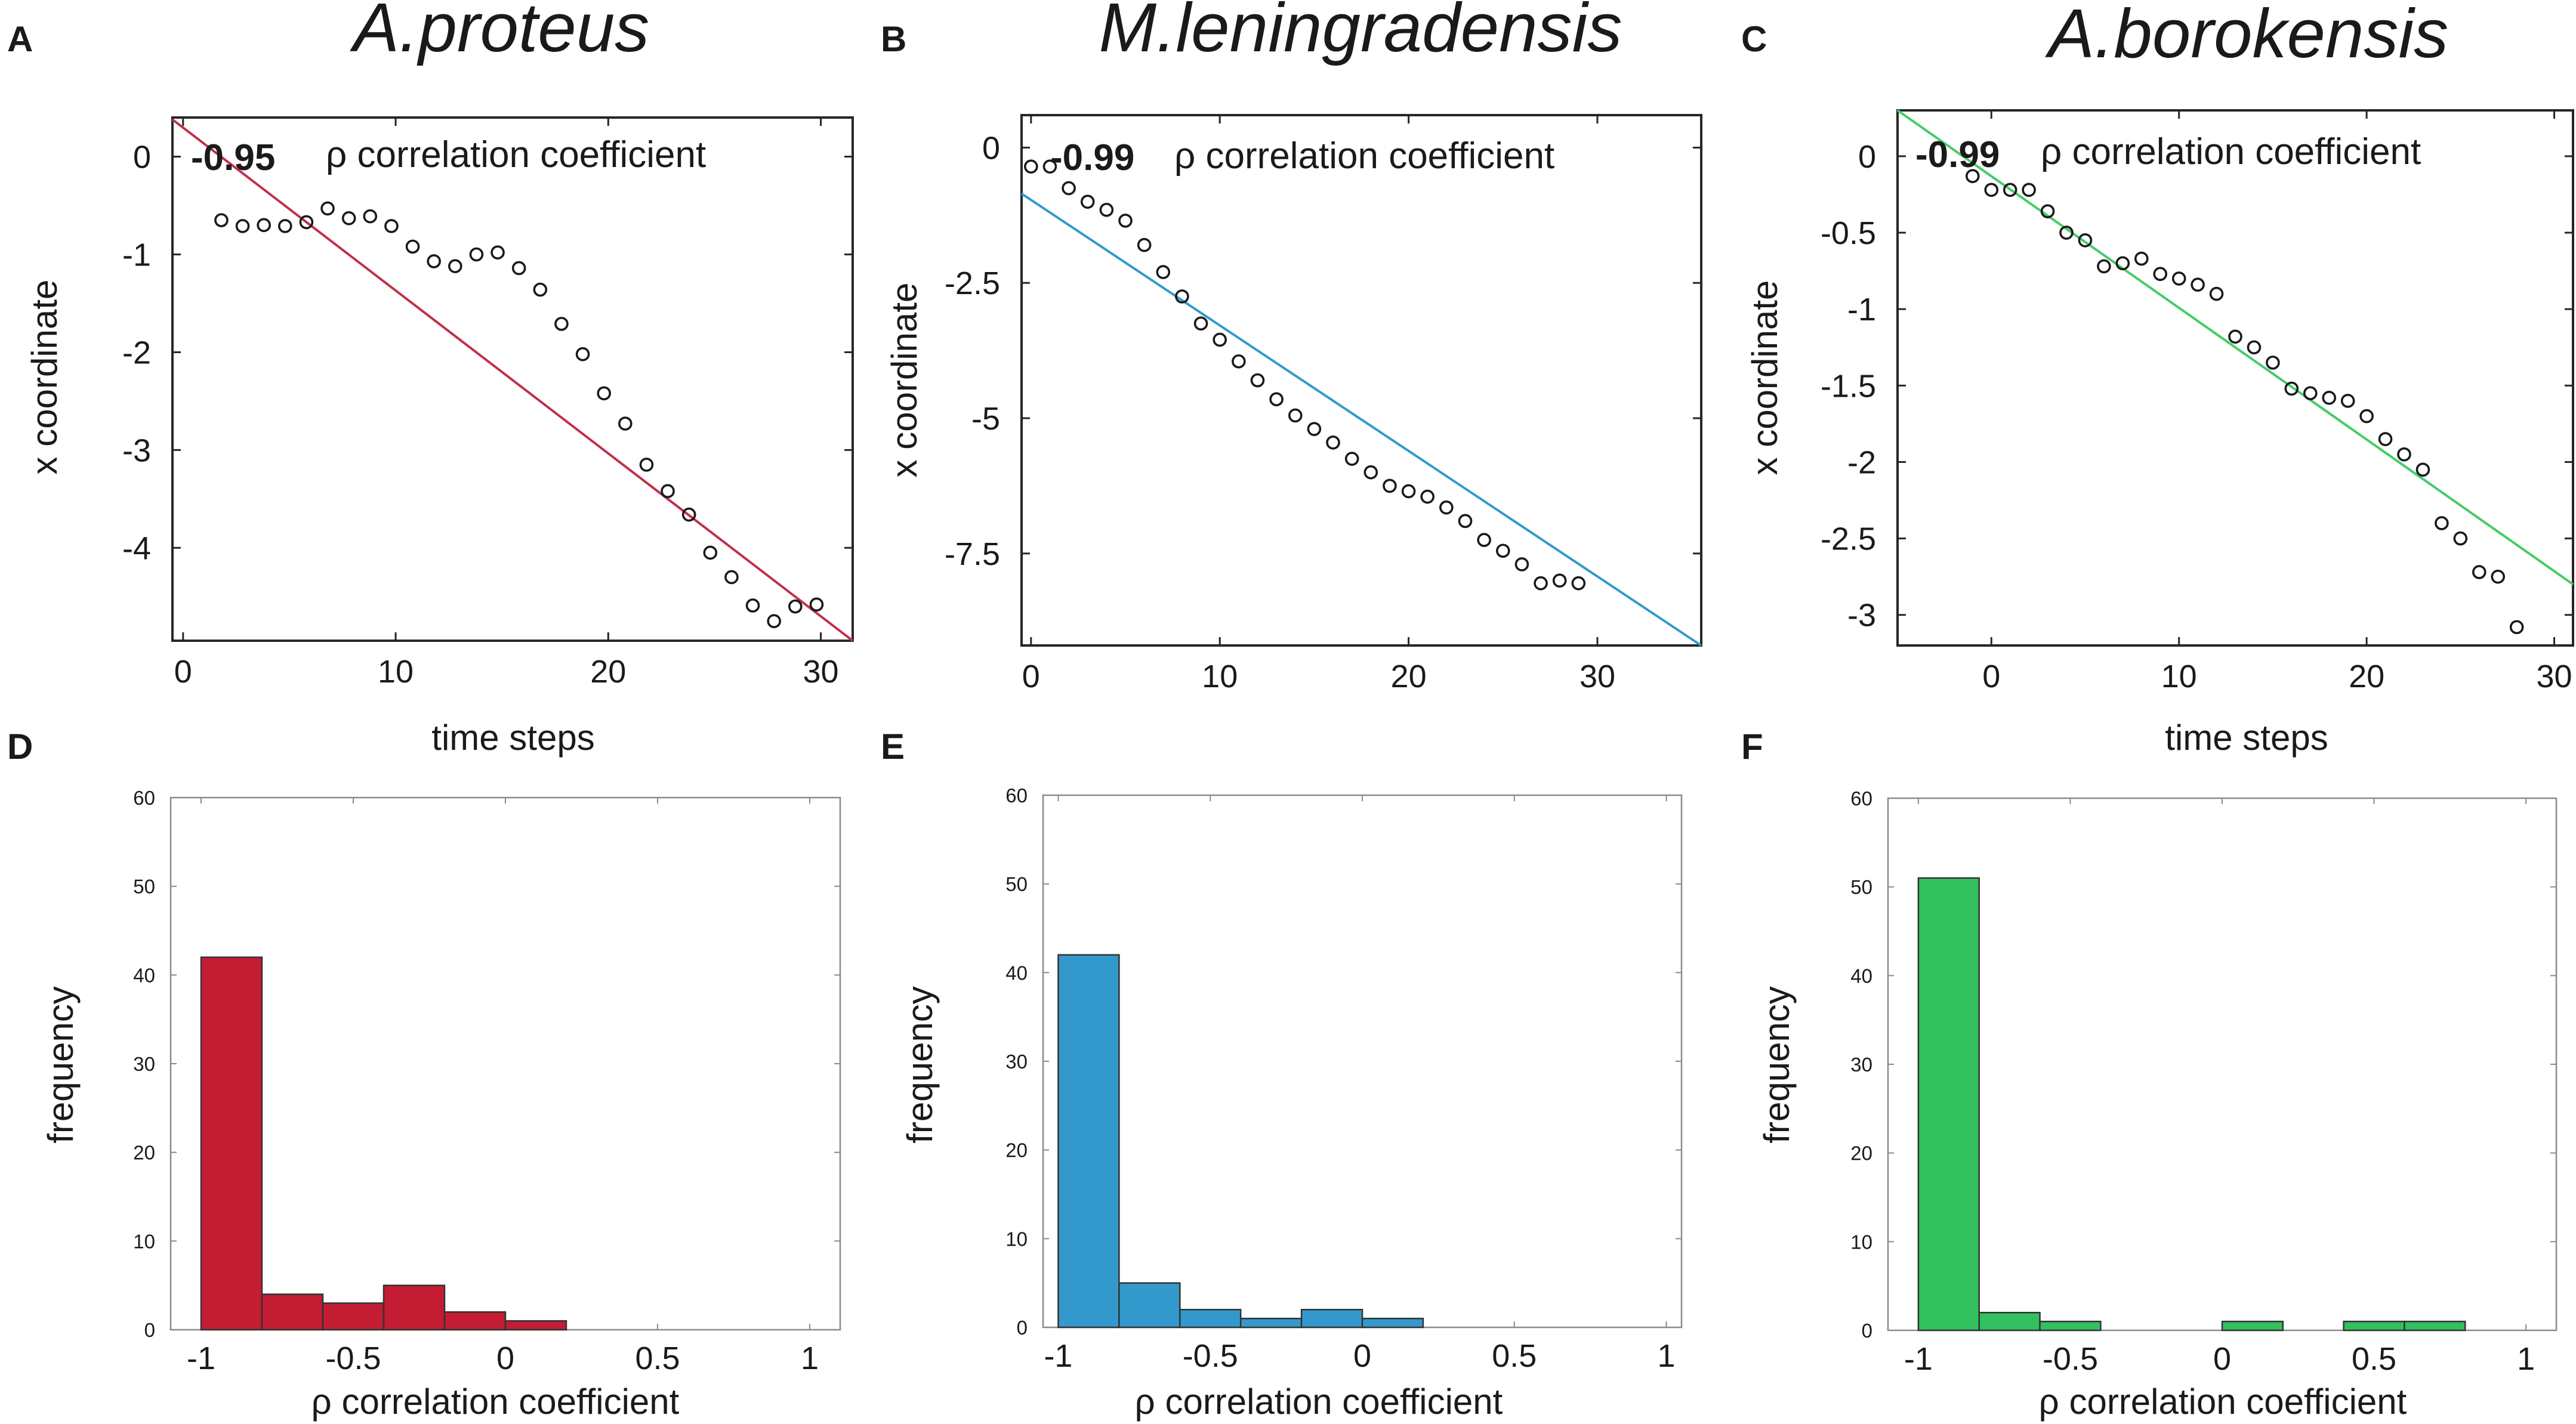 Image resolution: width=2576 pixels, height=1424 pixels. Describe the element at coordinates (1862, 310) in the screenshot. I see `y-tick-label: -1` at that location.